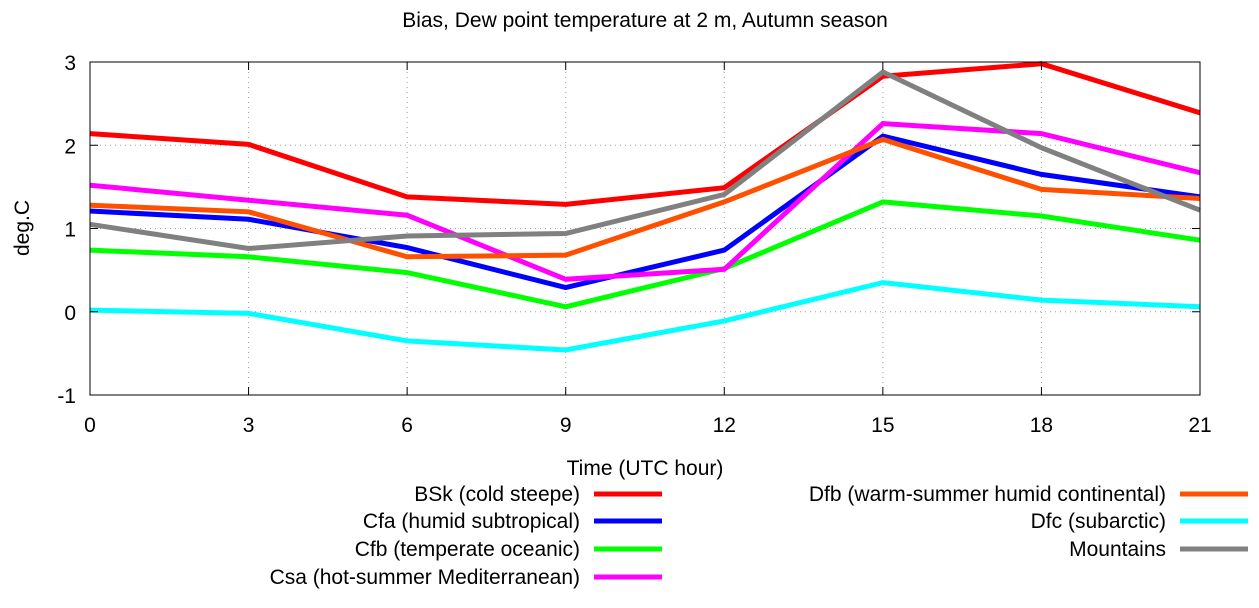 The height and width of the screenshot is (608, 1259). What do you see at coordinates (90, 425) in the screenshot?
I see `x-tick-label: 0` at bounding box center [90, 425].